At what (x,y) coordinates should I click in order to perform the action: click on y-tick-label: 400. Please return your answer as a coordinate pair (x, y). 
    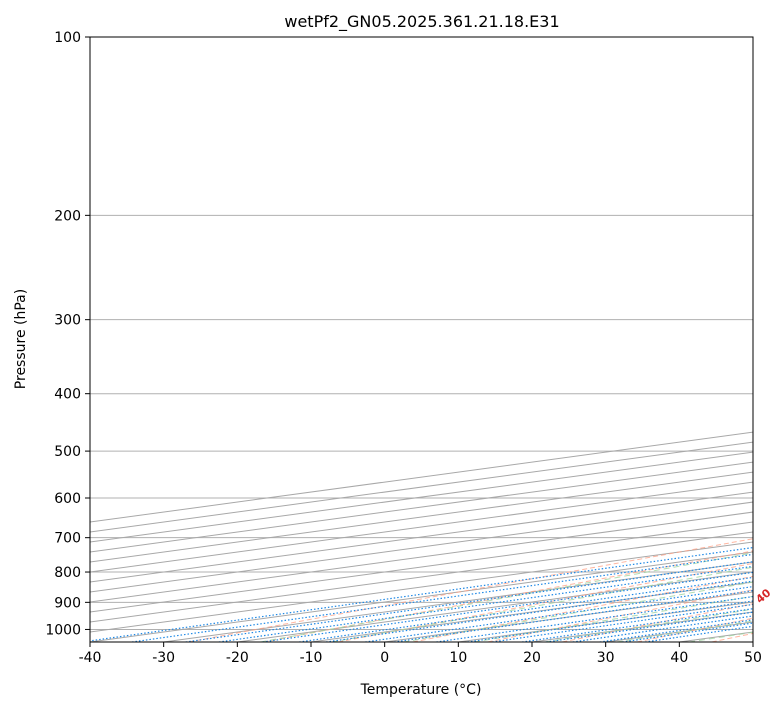
    Looking at the image, I should click on (67, 395).